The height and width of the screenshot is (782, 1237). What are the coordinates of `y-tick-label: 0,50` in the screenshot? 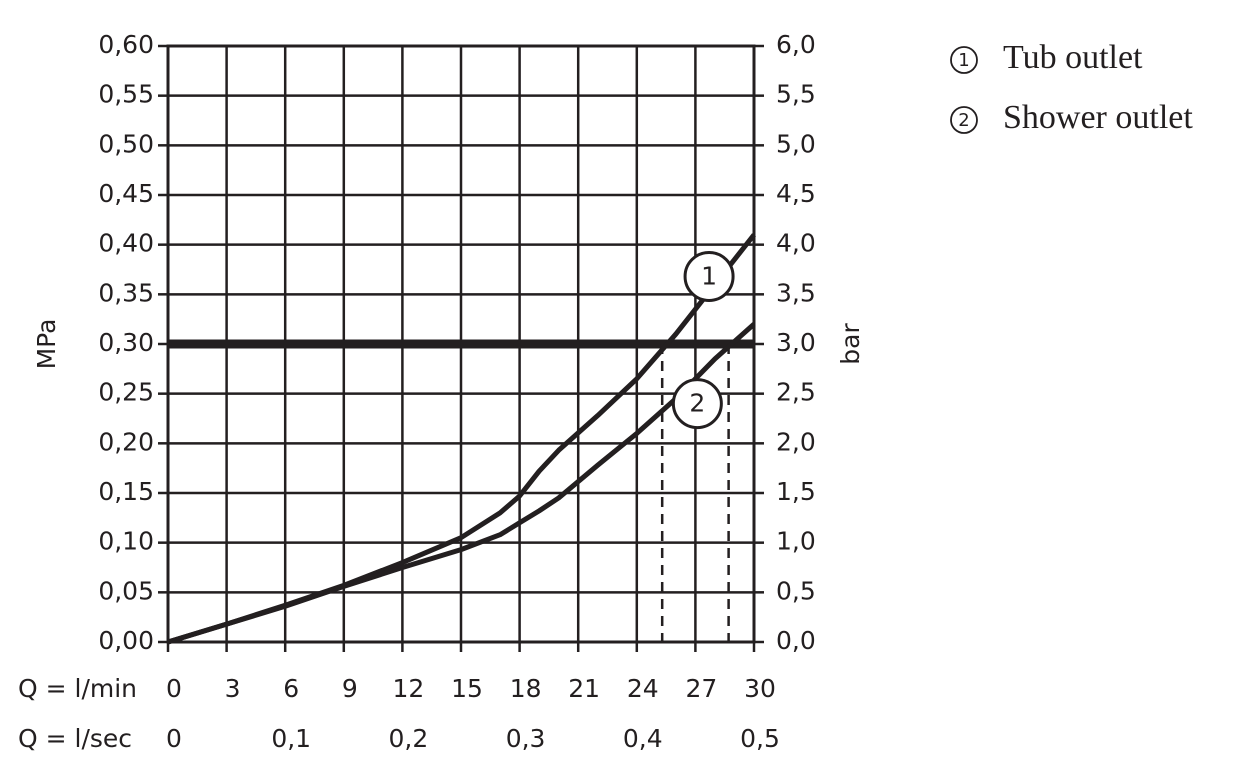 It's located at (126, 143).